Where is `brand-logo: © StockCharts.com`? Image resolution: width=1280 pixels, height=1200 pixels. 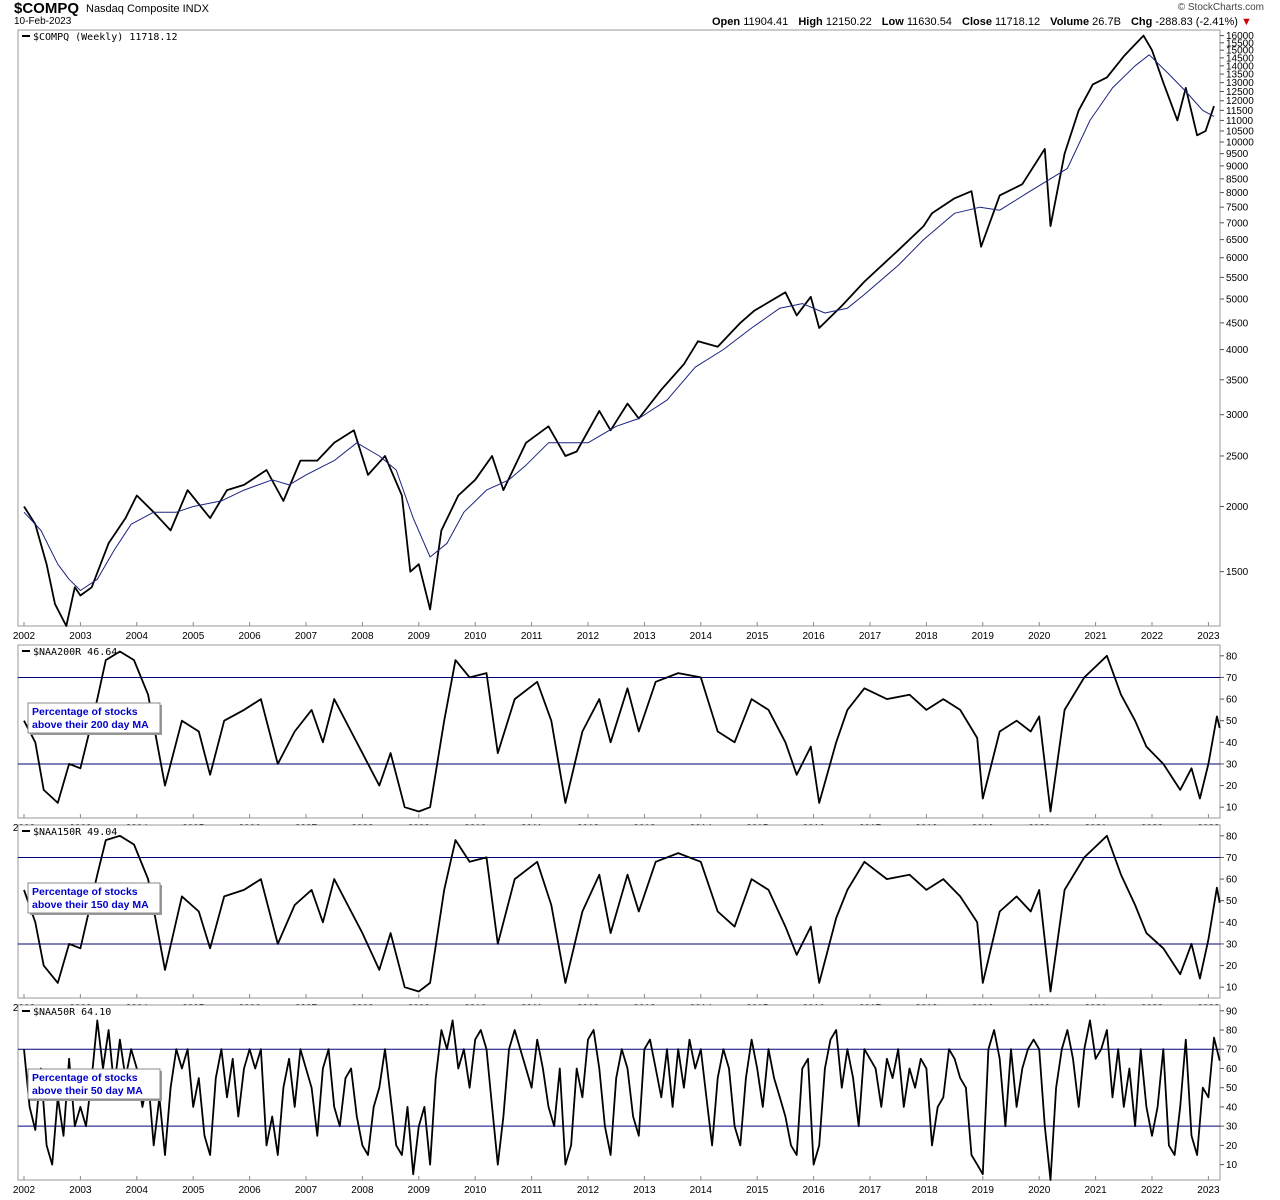
brand-logo: © StockCharts.com is located at coordinates (1220, 7).